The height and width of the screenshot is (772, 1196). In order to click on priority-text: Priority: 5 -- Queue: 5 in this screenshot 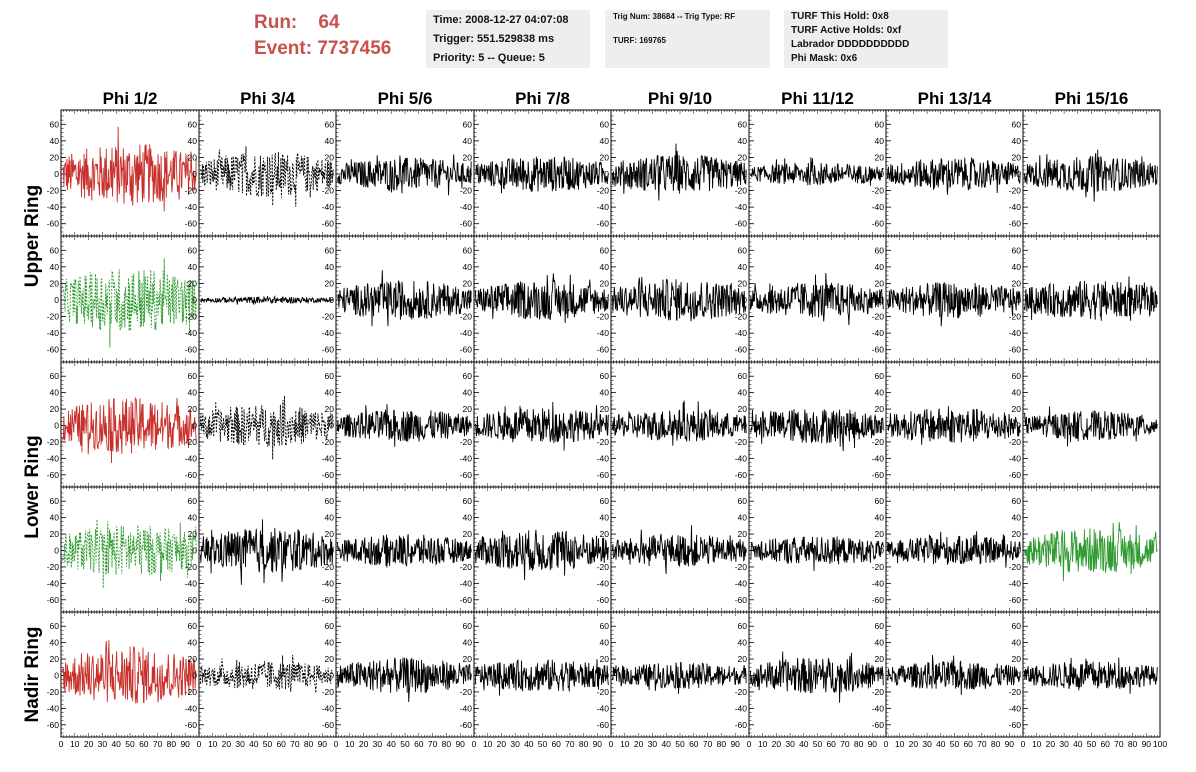, I will do `click(489, 58)`.